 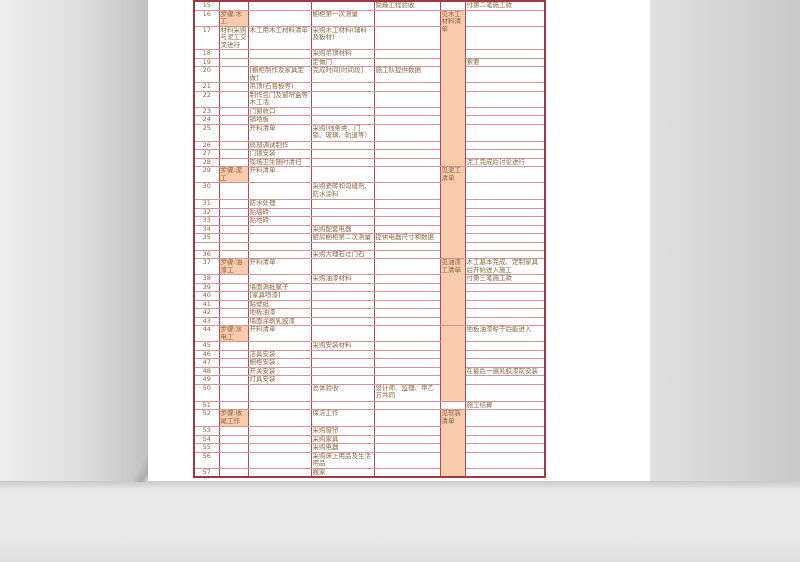 I want to click on table-row: 54 采购家具, so click(x=369, y=439).